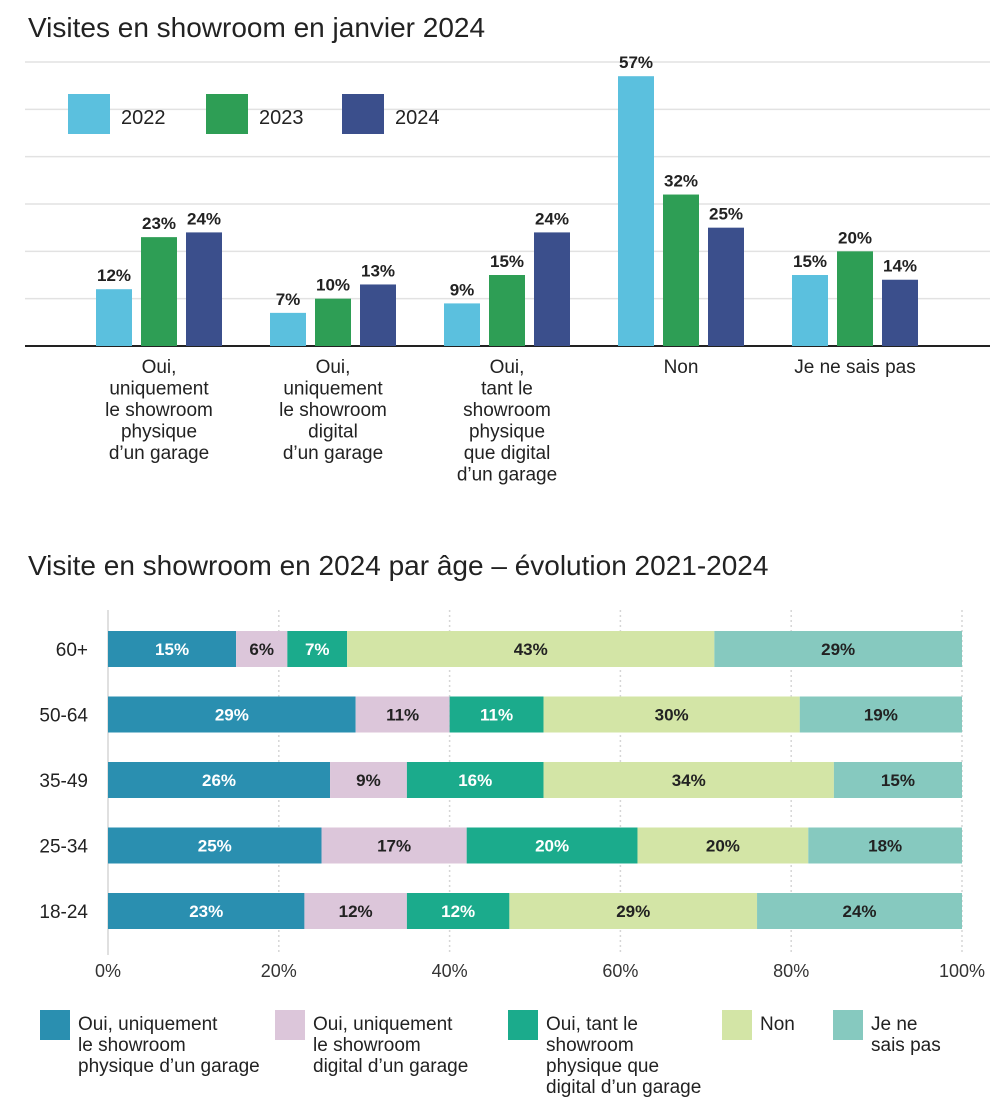 The image size is (1000, 1116). Describe the element at coordinates (726, 214) in the screenshot. I see `data-label: 25%` at that location.